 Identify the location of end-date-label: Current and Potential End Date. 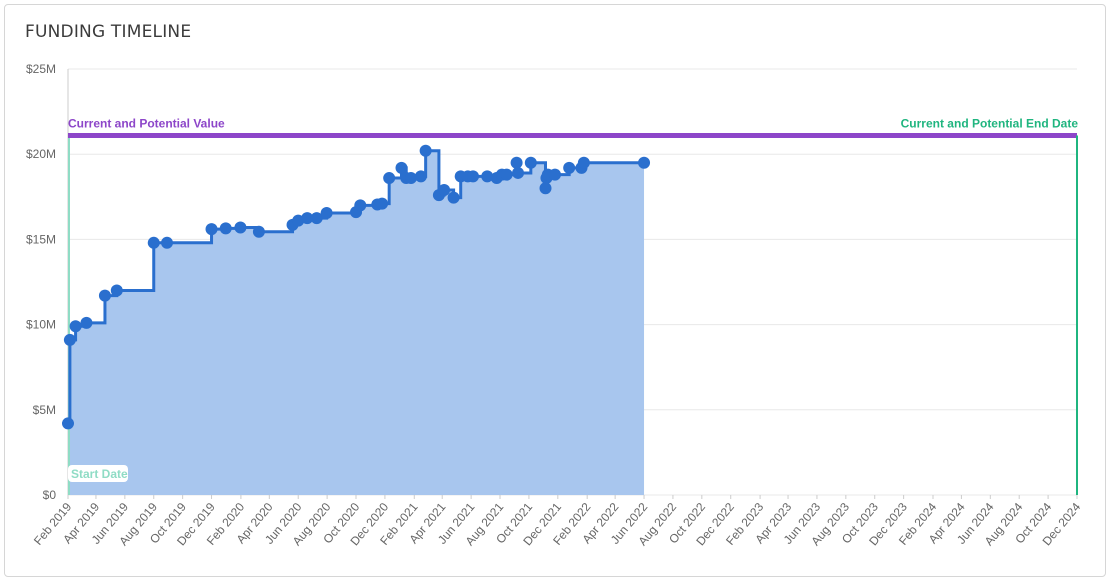
(990, 123).